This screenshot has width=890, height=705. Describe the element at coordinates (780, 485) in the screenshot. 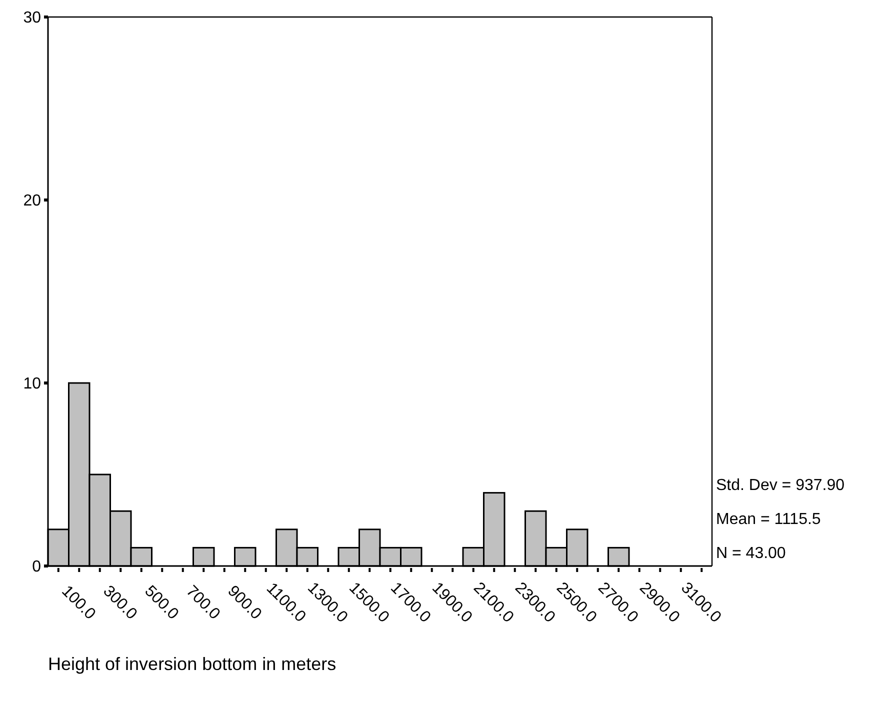

I see `text: Std. Dev = 937.90` at that location.